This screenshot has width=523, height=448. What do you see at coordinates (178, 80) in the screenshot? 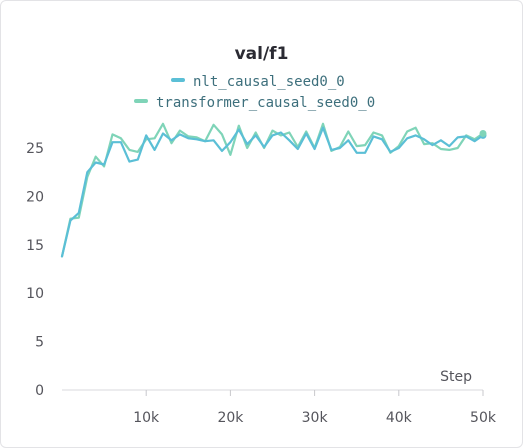
I see `legend-swatch-nlt` at bounding box center [178, 80].